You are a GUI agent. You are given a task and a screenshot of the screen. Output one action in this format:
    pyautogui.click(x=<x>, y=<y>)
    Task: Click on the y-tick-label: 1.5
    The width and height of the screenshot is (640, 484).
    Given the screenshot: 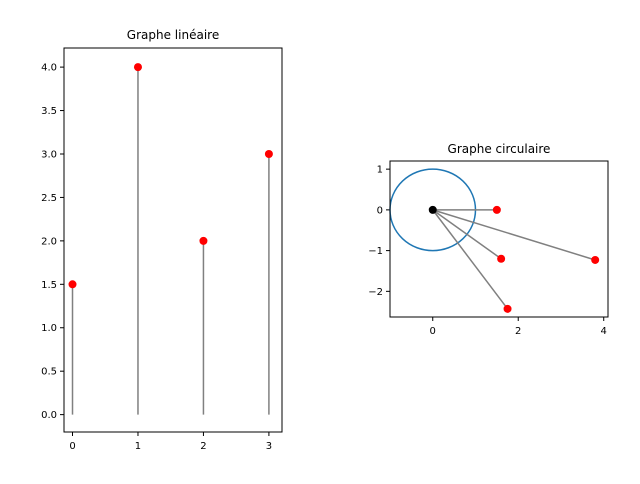 What is the action you would take?
    pyautogui.click(x=49, y=285)
    